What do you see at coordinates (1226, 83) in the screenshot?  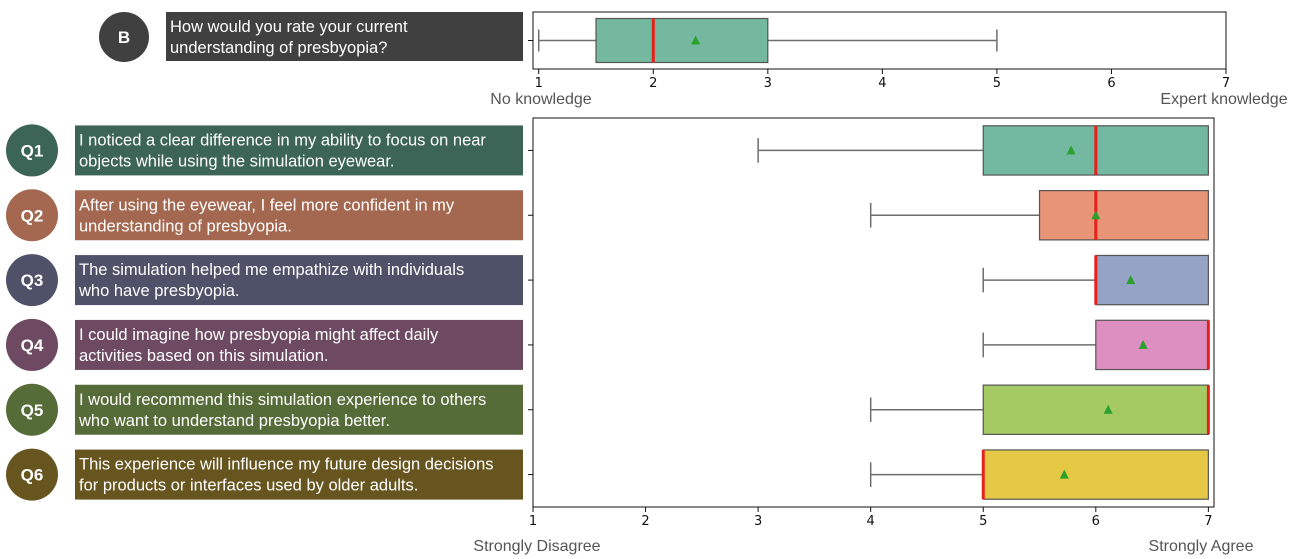 I see `x-tick-label-b: 7` at bounding box center [1226, 83].